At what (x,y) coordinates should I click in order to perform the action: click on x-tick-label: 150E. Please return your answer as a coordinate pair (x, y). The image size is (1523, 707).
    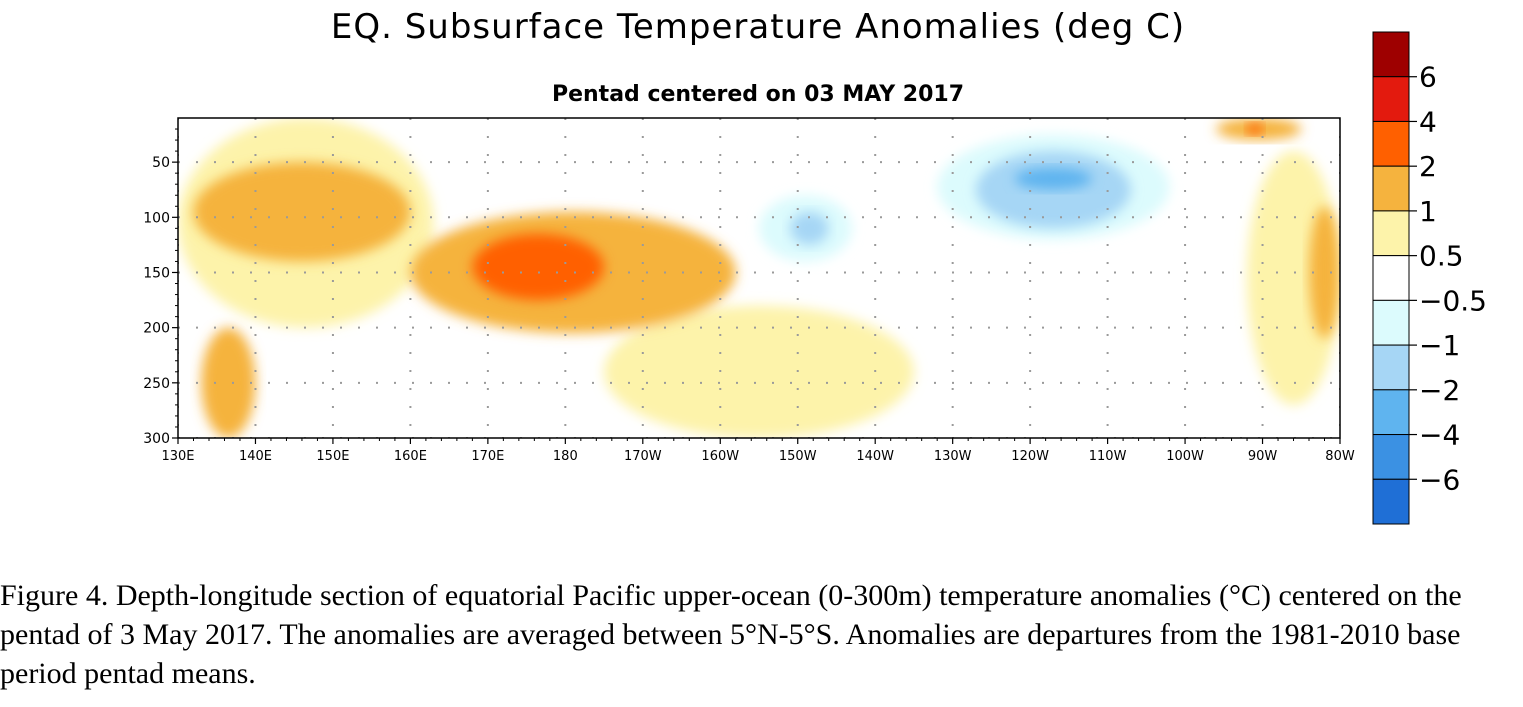
    Looking at the image, I should click on (332, 456).